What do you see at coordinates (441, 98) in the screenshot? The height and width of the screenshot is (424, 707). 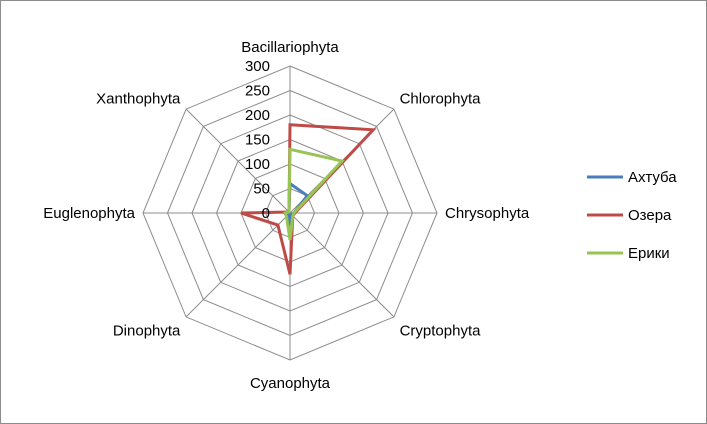 I see `category-label-1: Chlorophyta` at bounding box center [441, 98].